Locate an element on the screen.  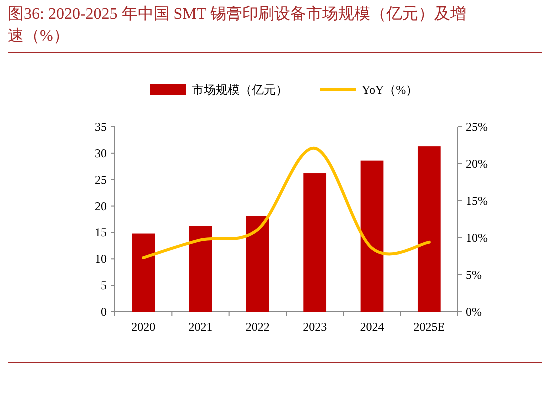
y-tick-label: 35 is located at coordinates (101, 127).